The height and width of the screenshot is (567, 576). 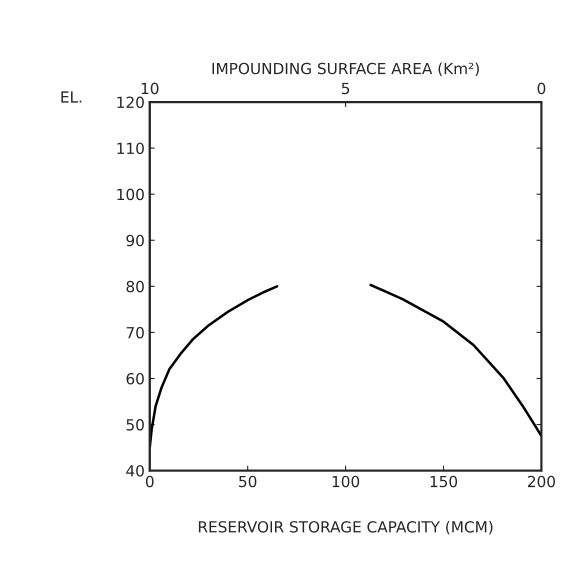 I want to click on x-tick-label: 50, so click(x=247, y=482).